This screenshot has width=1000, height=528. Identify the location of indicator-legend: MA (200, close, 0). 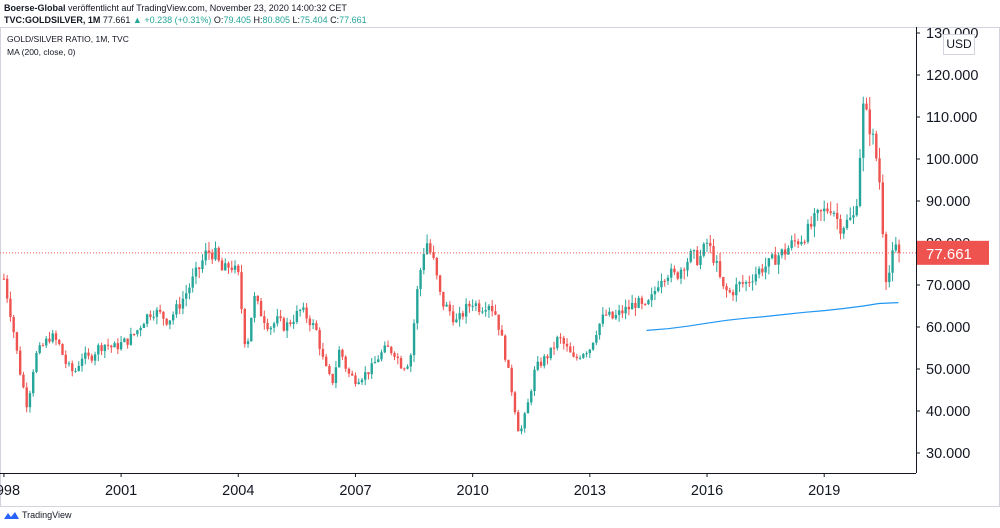
(41, 52).